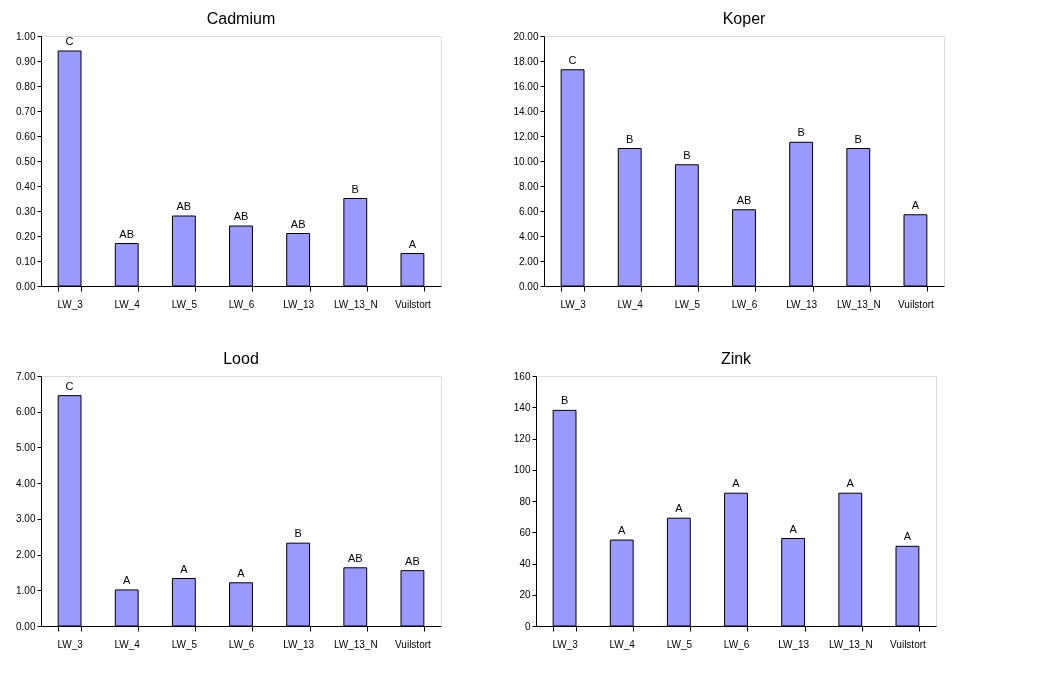 The height and width of the screenshot is (696, 1041). I want to click on y-tick-label: 18.00, so click(526, 61).